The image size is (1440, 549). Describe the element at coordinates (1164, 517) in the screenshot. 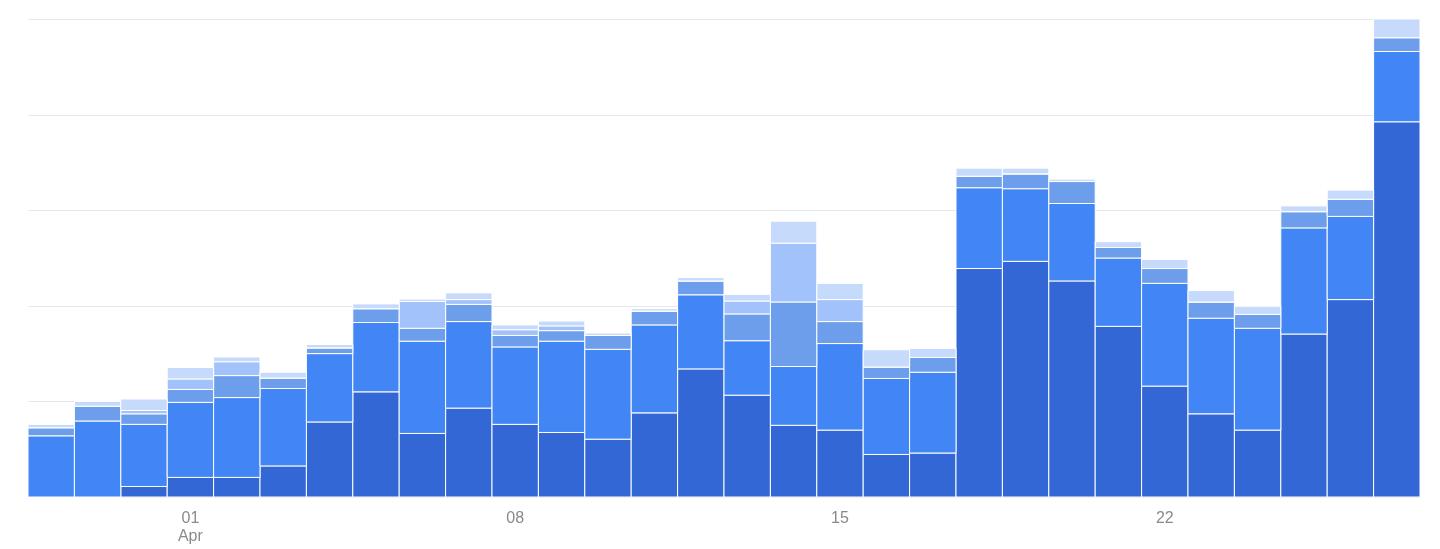

I see `x-tick-label: 22` at that location.